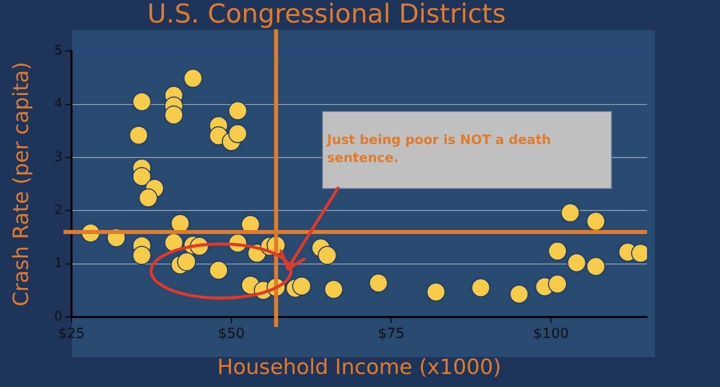 Image resolution: width=720 pixels, height=387 pixels. I want to click on chart-title: U.S. Congressional Districts, so click(326, 15).